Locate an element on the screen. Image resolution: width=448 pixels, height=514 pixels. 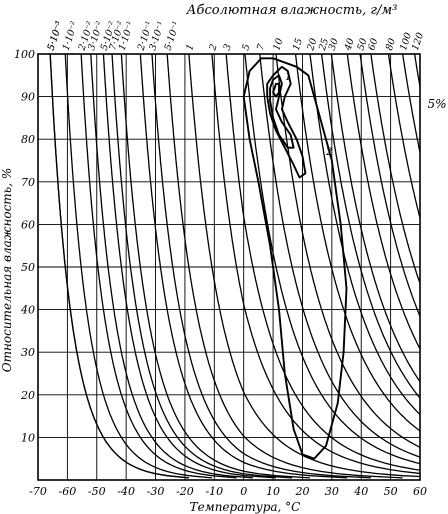
isoline-label: 5 is located at coordinates (246, 47).